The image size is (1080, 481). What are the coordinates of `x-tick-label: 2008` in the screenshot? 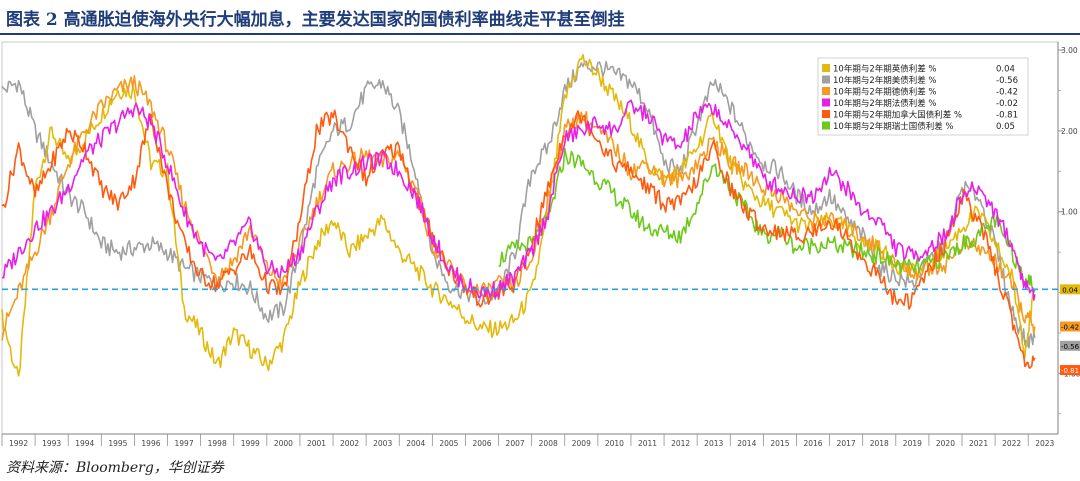 It's located at (548, 443).